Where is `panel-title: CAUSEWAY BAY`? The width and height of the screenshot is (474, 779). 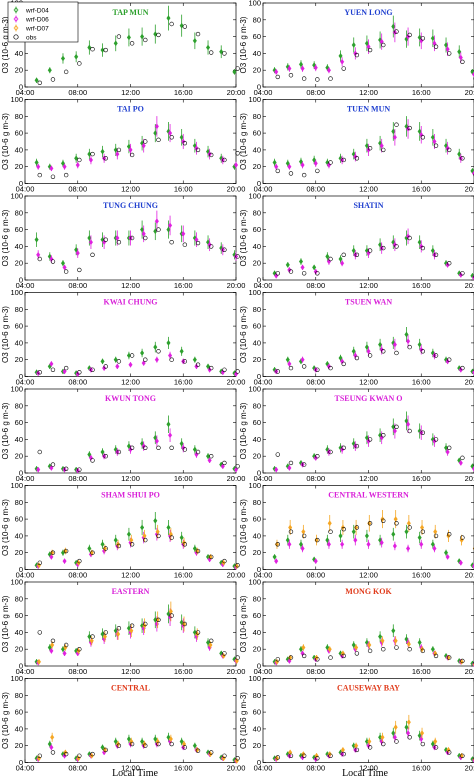
panel-title: CAUSEWAY BAY is located at coordinates (368, 688).